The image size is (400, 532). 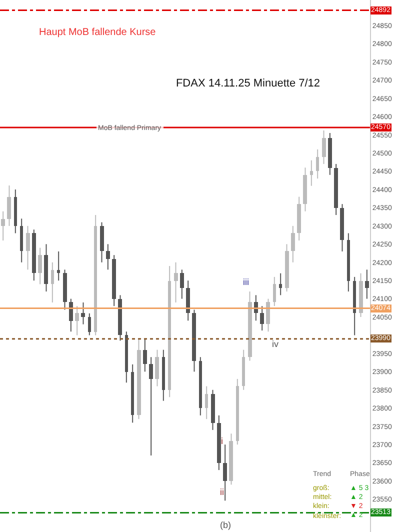 I want to click on text: FDAX 14.11.25 Minuette 7/12, so click(x=248, y=83).